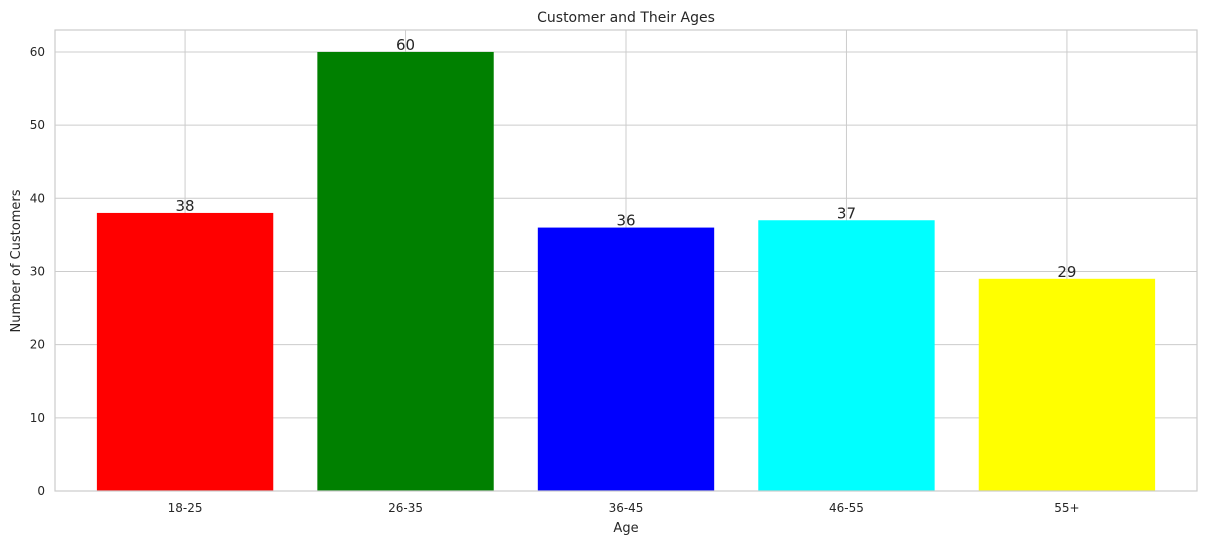 The image size is (1227, 549). I want to click on y-tick-label: 40, so click(37, 198).